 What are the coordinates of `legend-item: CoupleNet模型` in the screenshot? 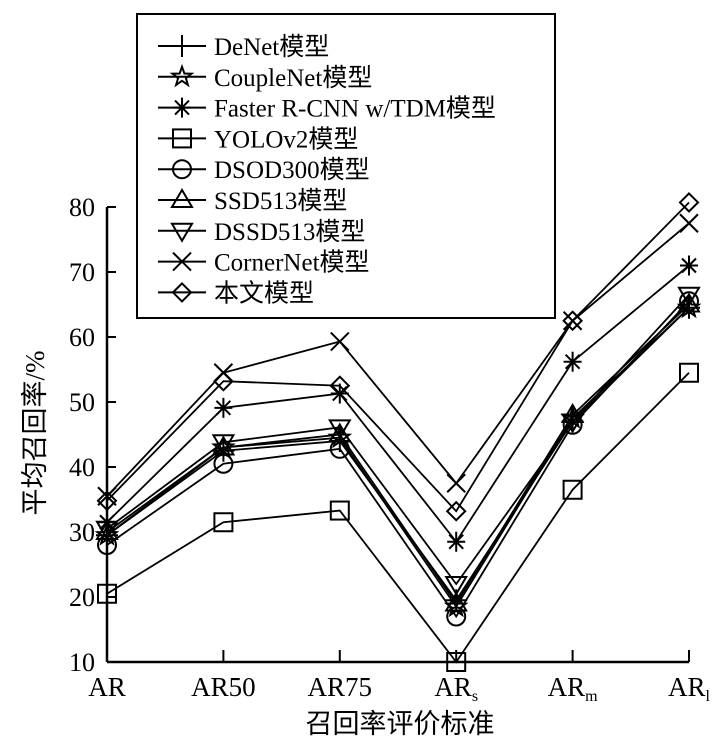 It's located at (265, 78).